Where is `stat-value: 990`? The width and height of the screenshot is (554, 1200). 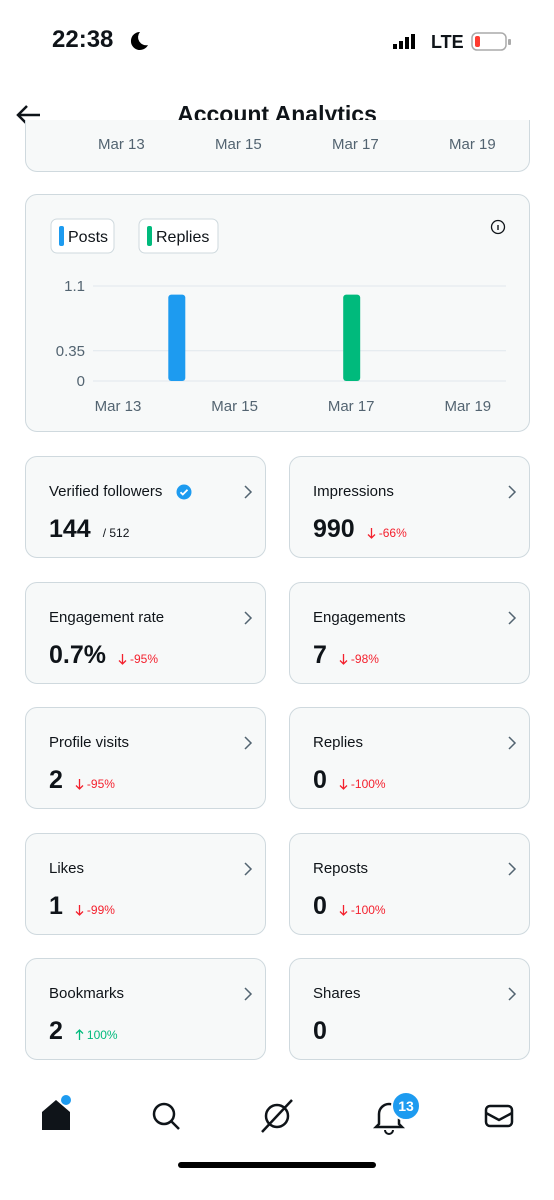
stat-value: 990 is located at coordinates (334, 529).